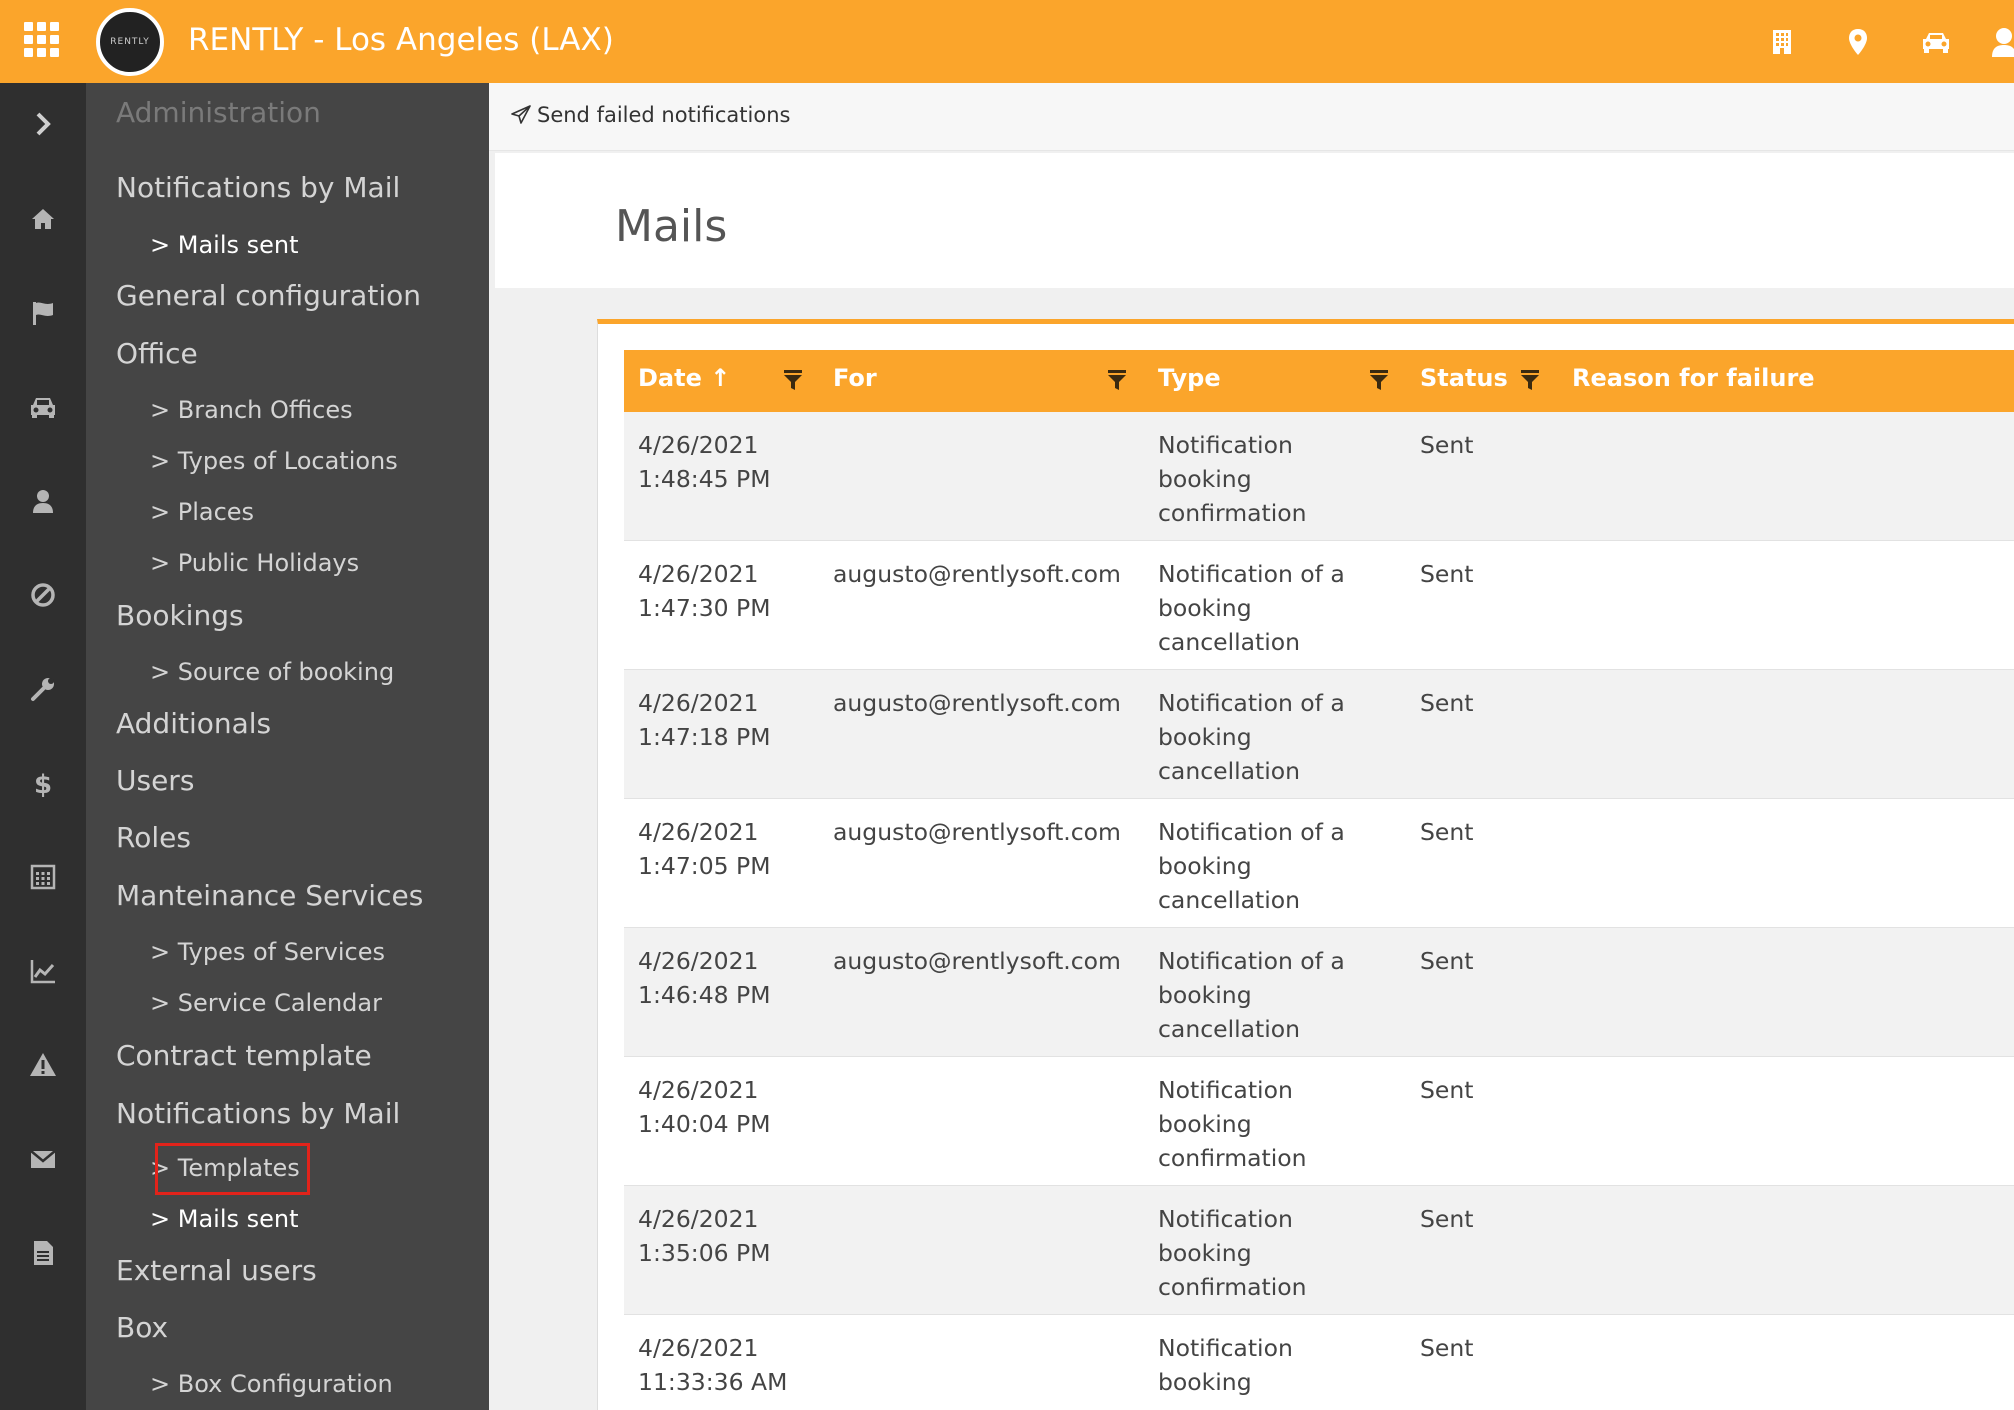  I want to click on cell-date: 4/26/2021 1:35:06 PM, so click(704, 1236).